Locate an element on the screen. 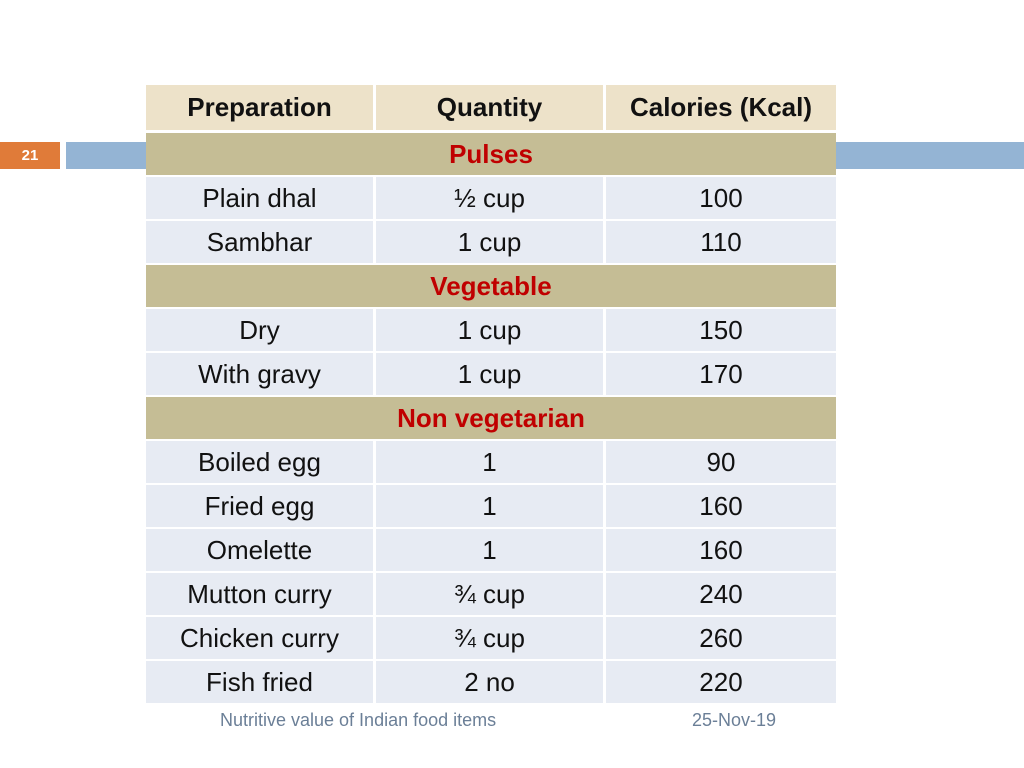 Image resolution: width=1024 pixels, height=768 pixels. section-title: Vegetable is located at coordinates (491, 287).